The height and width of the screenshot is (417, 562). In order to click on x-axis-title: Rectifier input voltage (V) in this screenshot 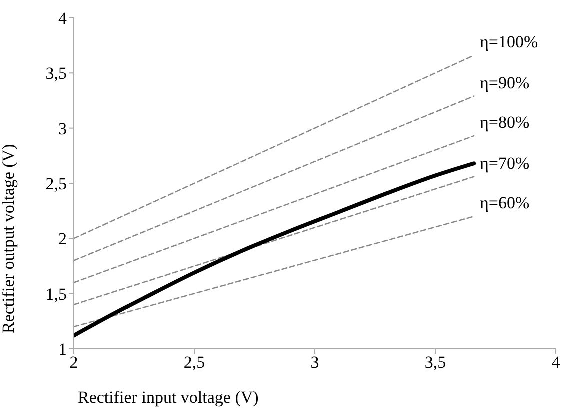, I will do `click(168, 397)`.